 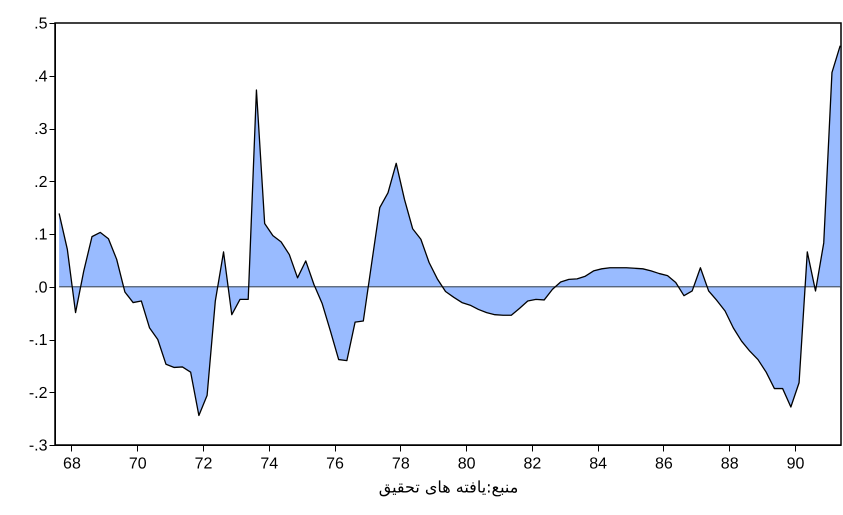 I want to click on x-tick-label: 70, so click(x=137, y=464).